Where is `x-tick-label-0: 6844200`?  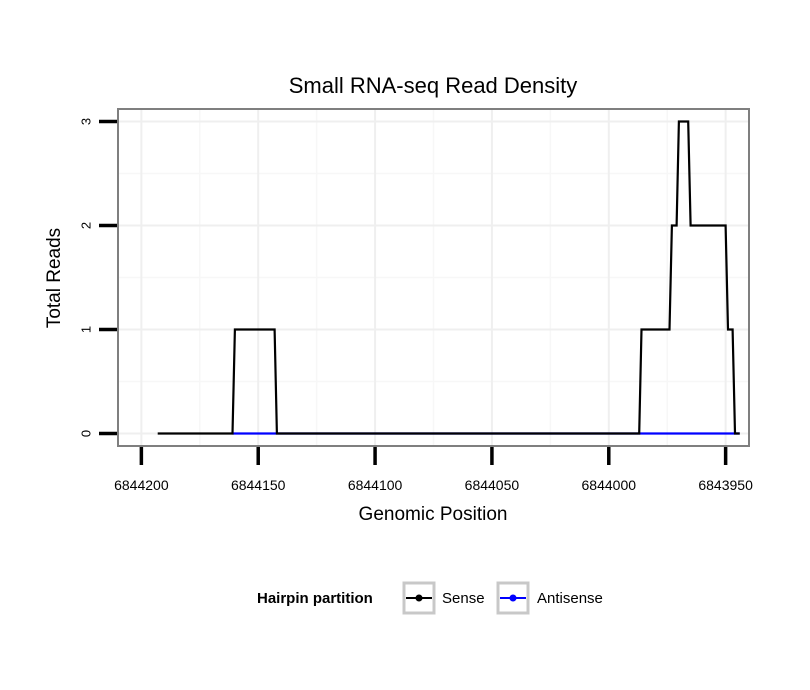 x-tick-label-0: 6844200 is located at coordinates (141, 485).